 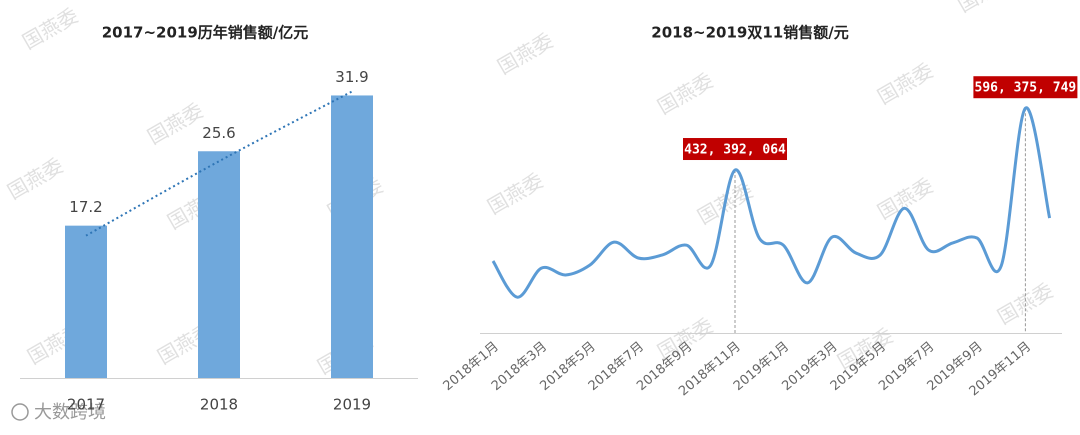 What do you see at coordinates (351, 77) in the screenshot?
I see `data-label: 31.9` at bounding box center [351, 77].